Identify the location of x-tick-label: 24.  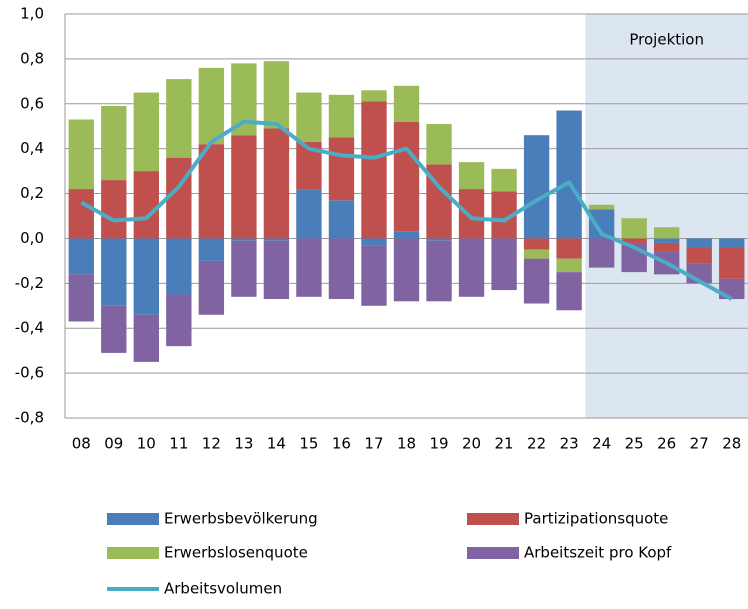
(601, 444).